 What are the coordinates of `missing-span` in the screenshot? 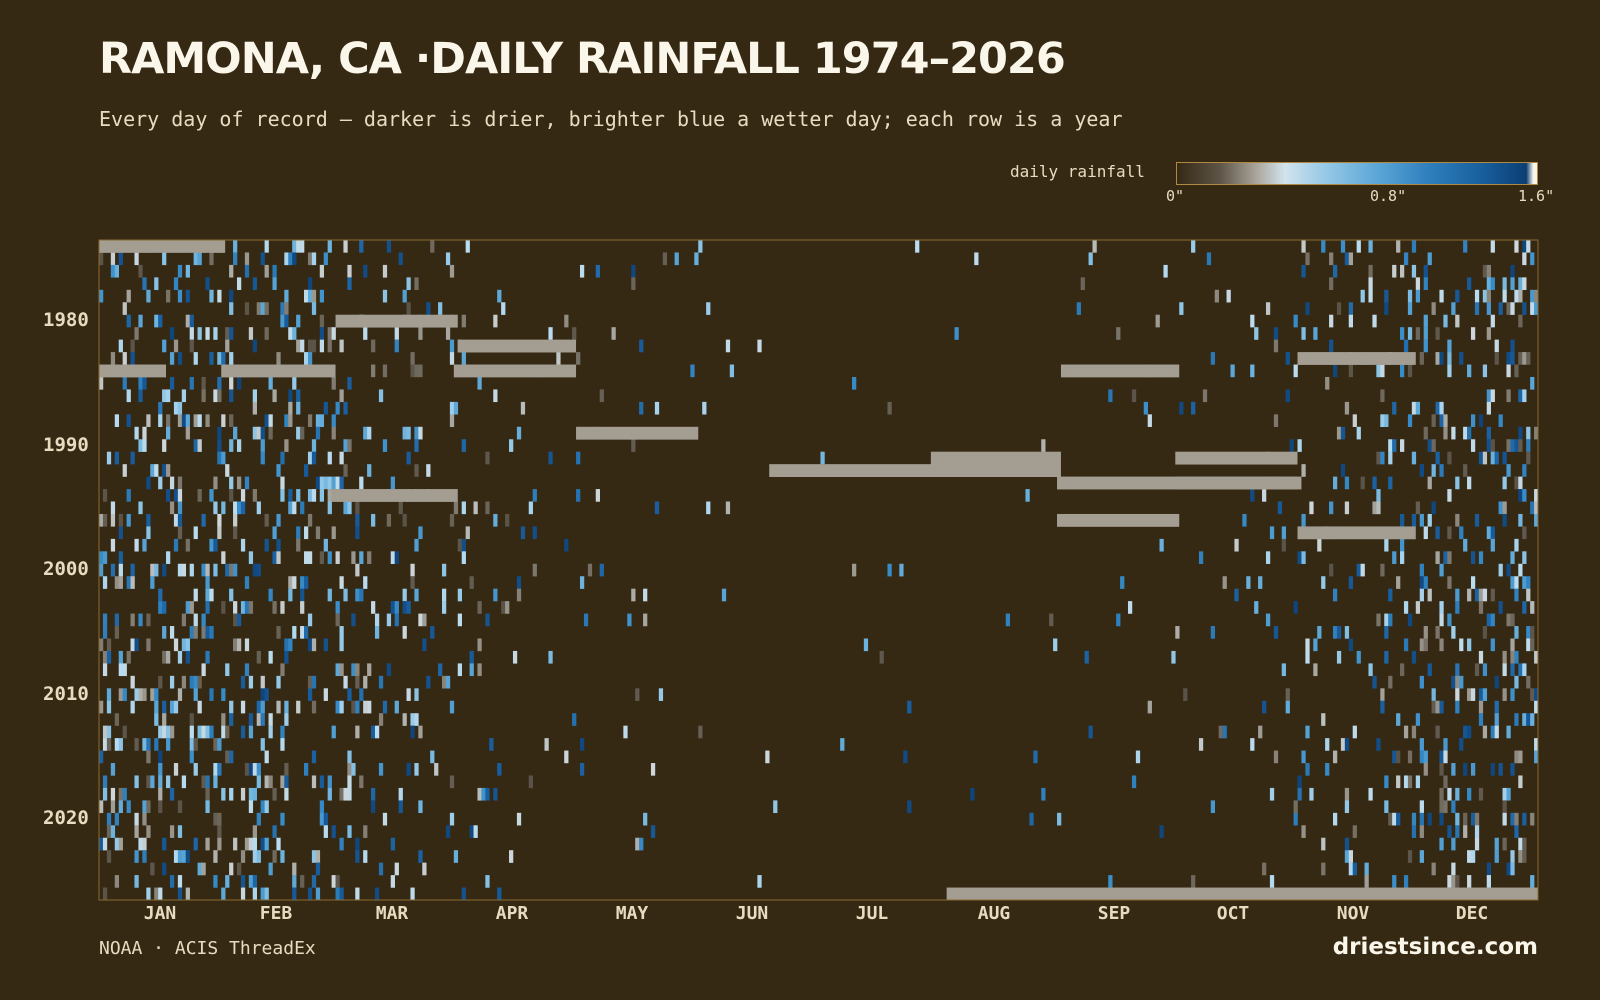 It's located at (1120, 371).